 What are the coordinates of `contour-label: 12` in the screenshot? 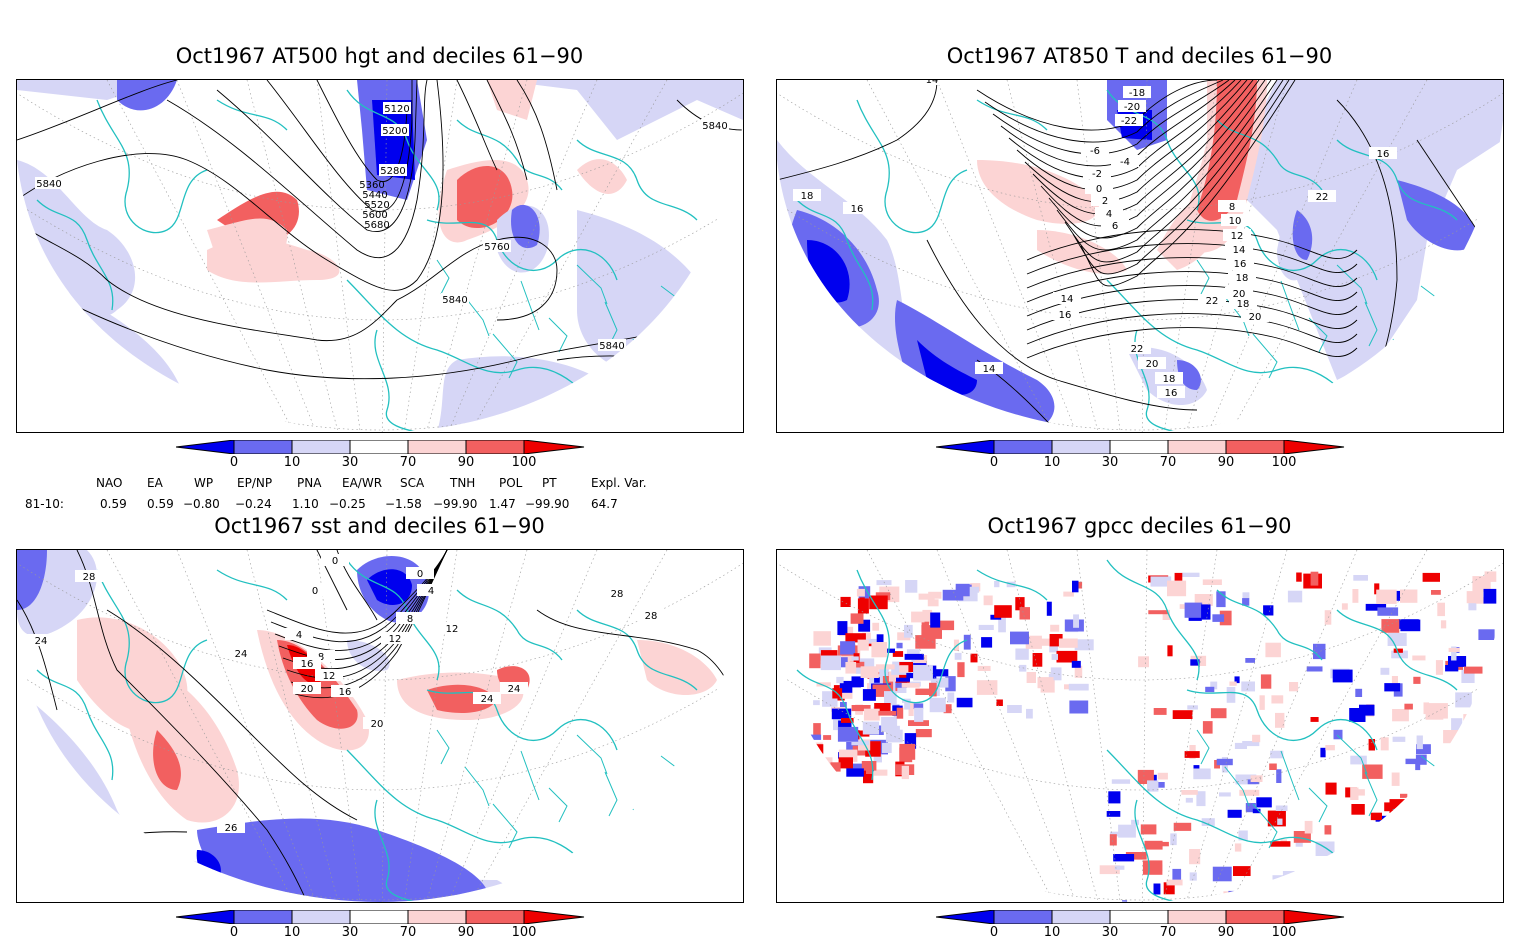 It's located at (395, 639).